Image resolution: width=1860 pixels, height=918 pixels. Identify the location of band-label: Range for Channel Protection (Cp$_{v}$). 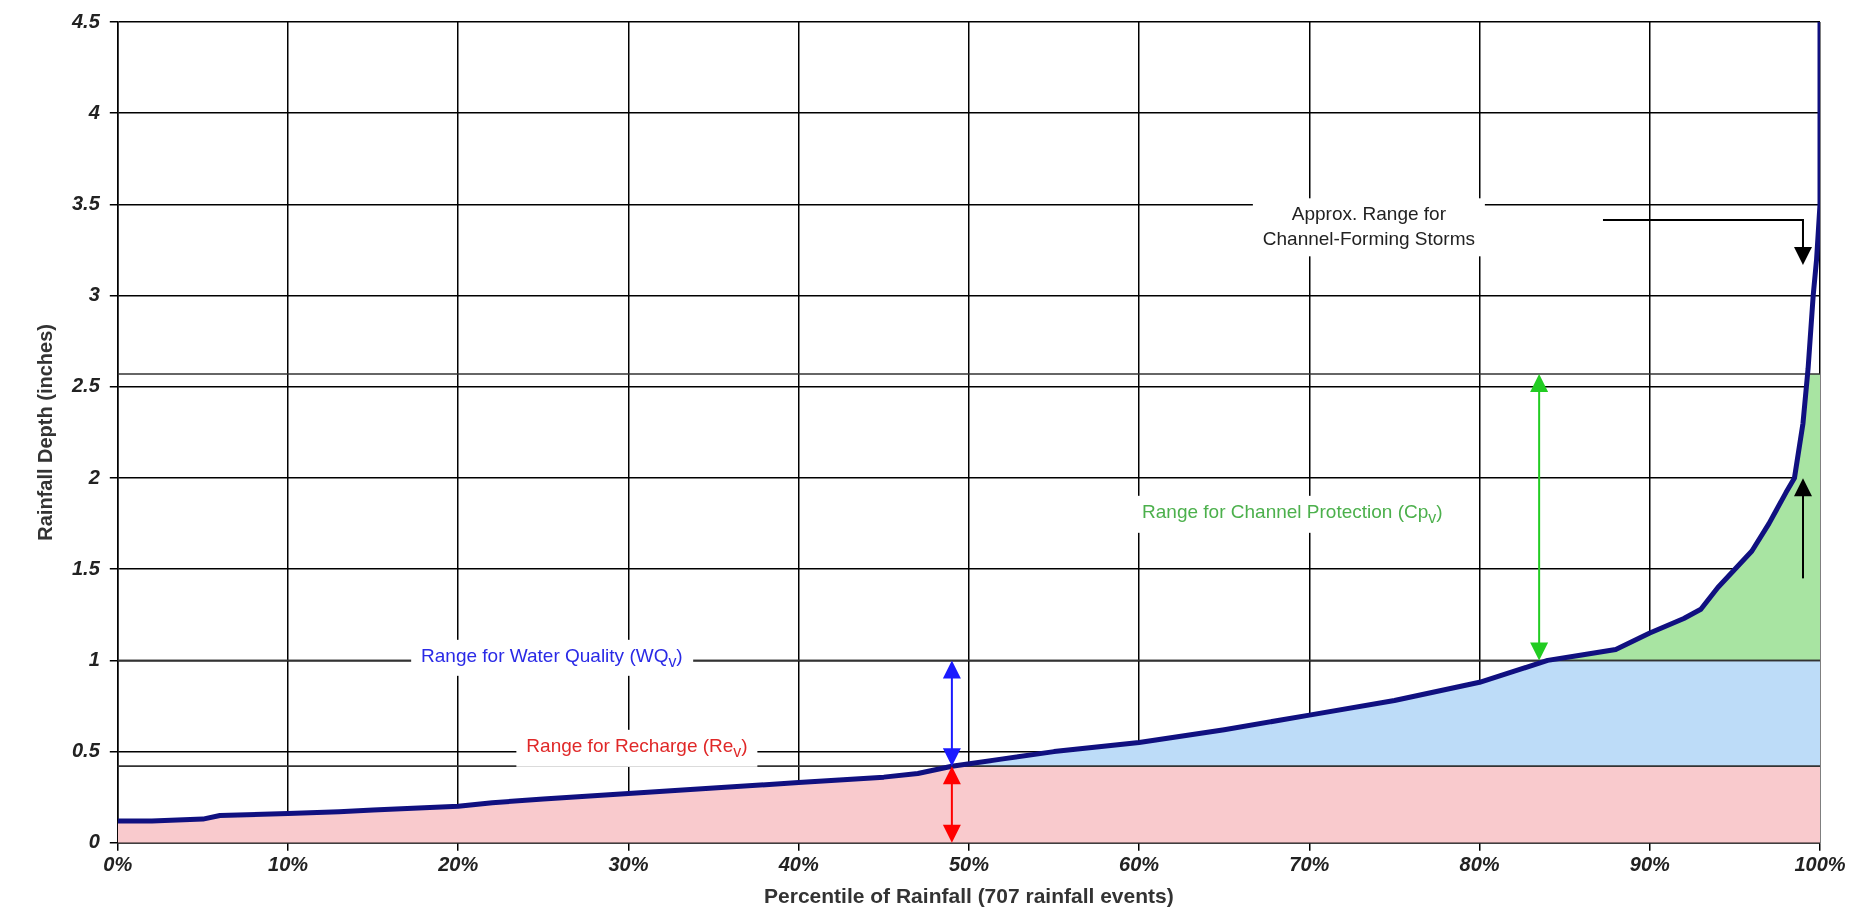
(1292, 514).